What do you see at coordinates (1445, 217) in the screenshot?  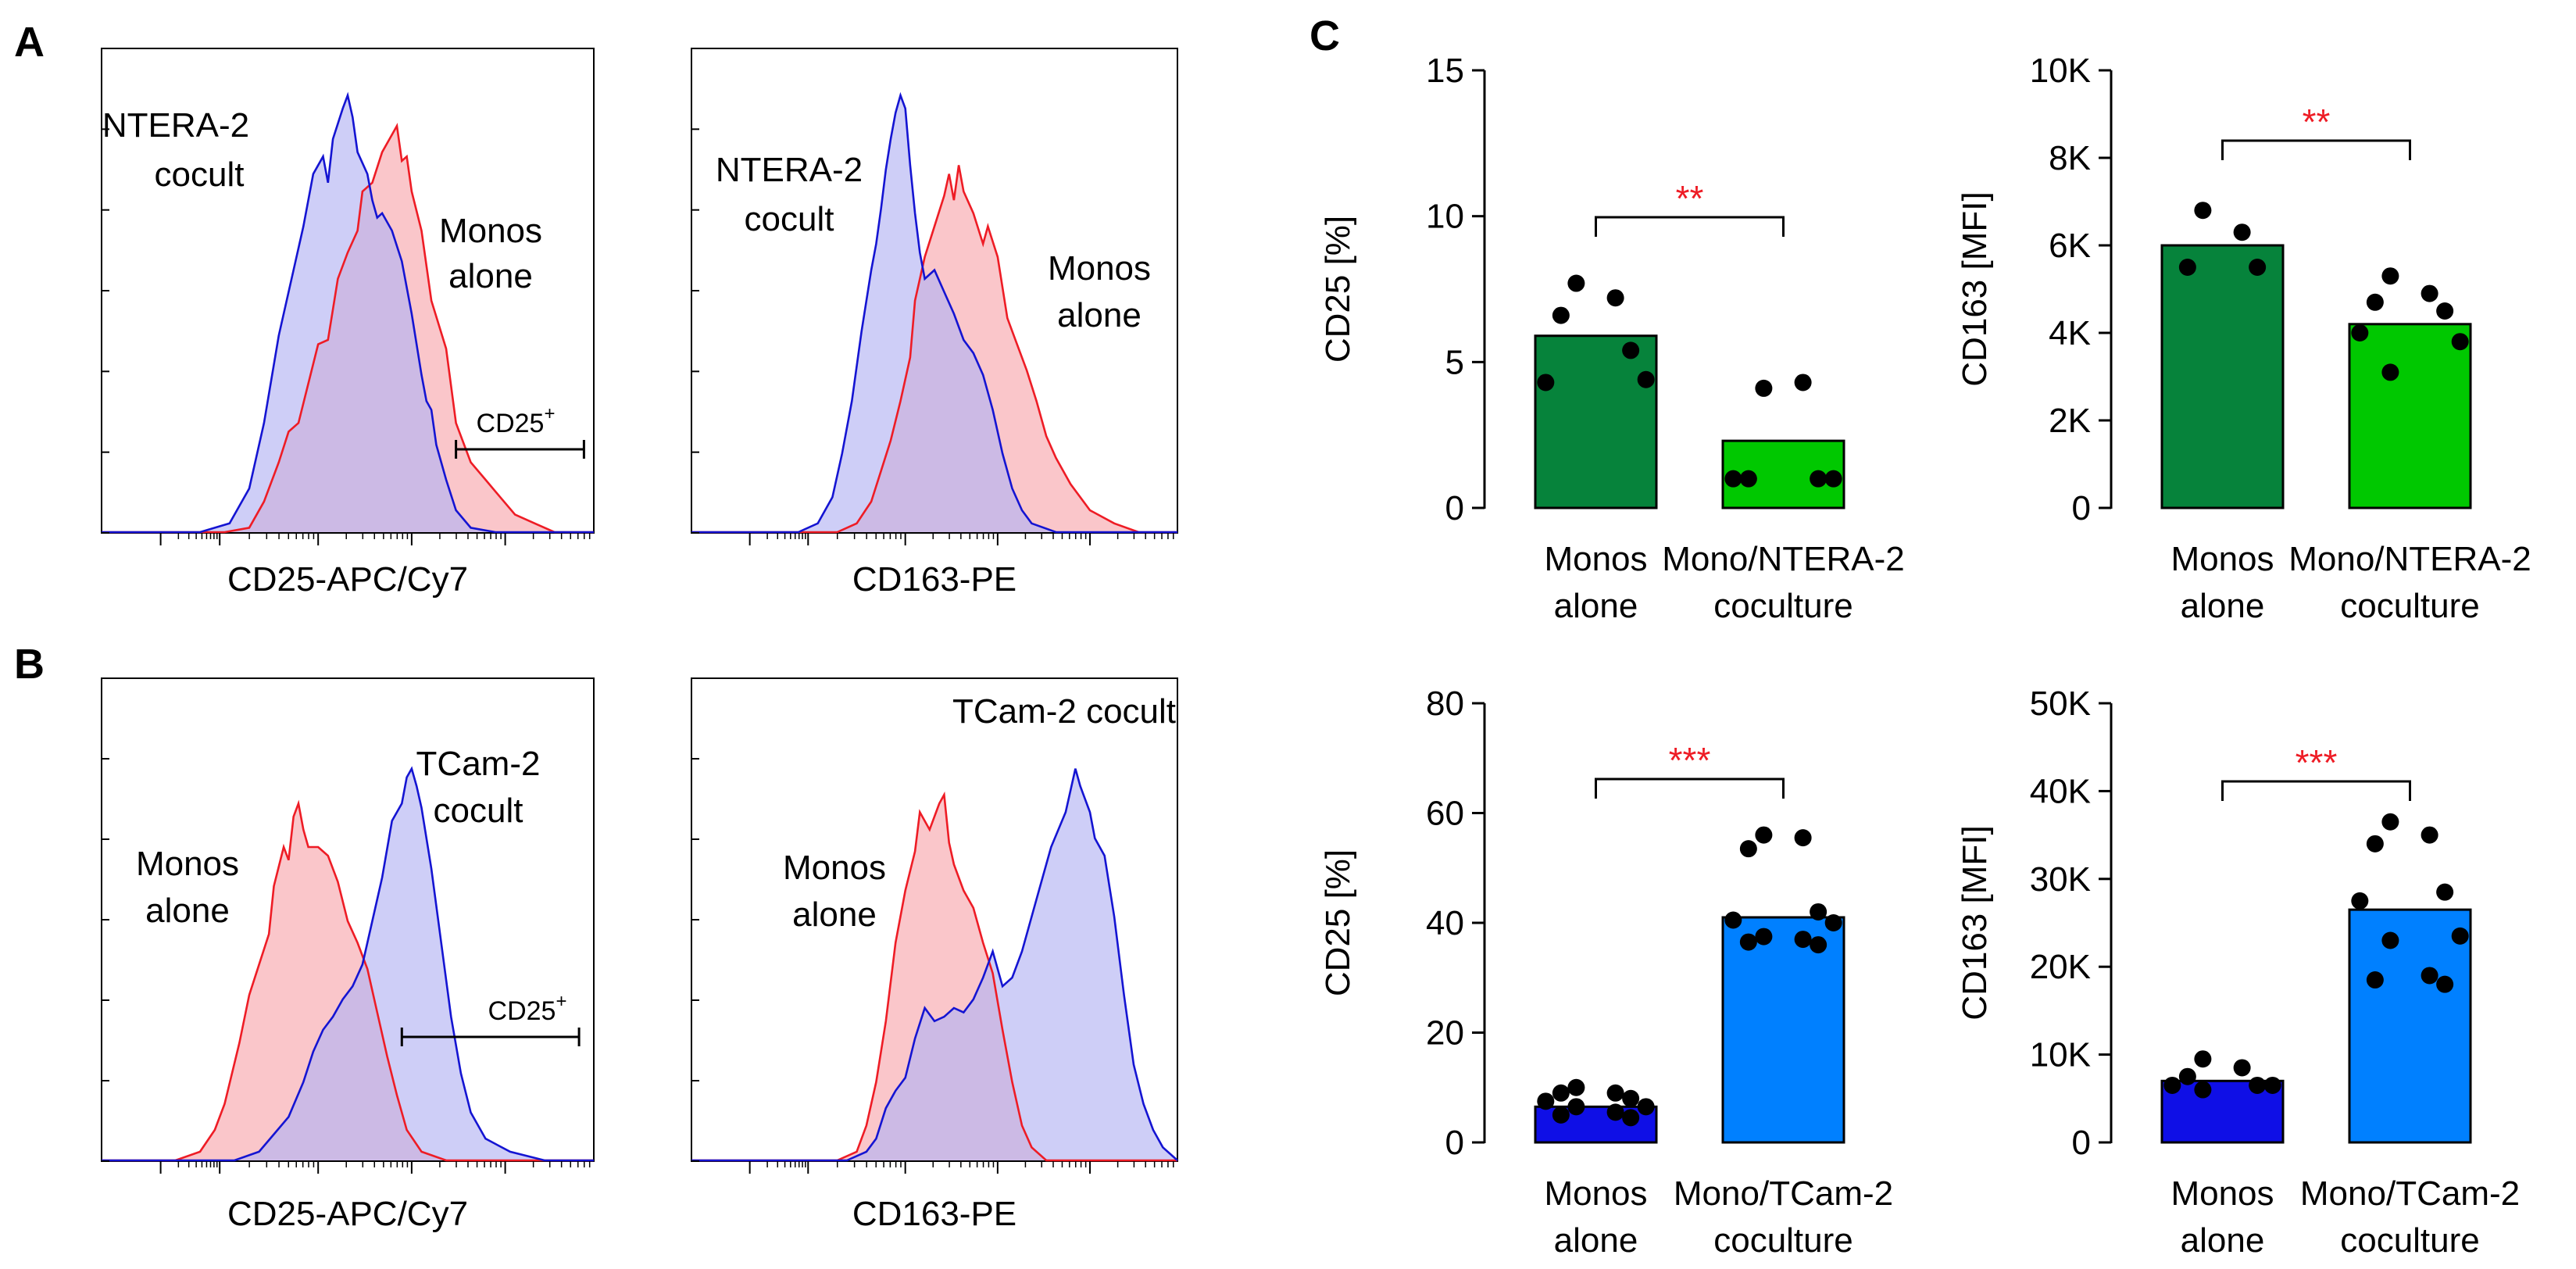 I see `y-tick-label: 10` at bounding box center [1445, 217].